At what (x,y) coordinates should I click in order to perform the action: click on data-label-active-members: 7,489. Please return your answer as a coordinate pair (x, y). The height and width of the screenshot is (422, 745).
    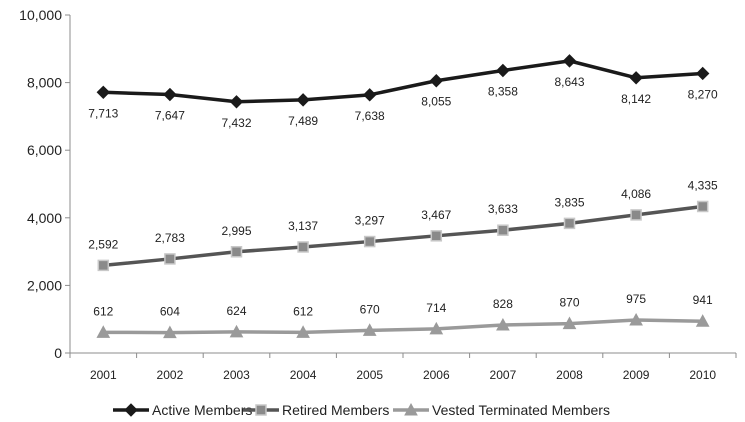
    Looking at the image, I should click on (303, 121).